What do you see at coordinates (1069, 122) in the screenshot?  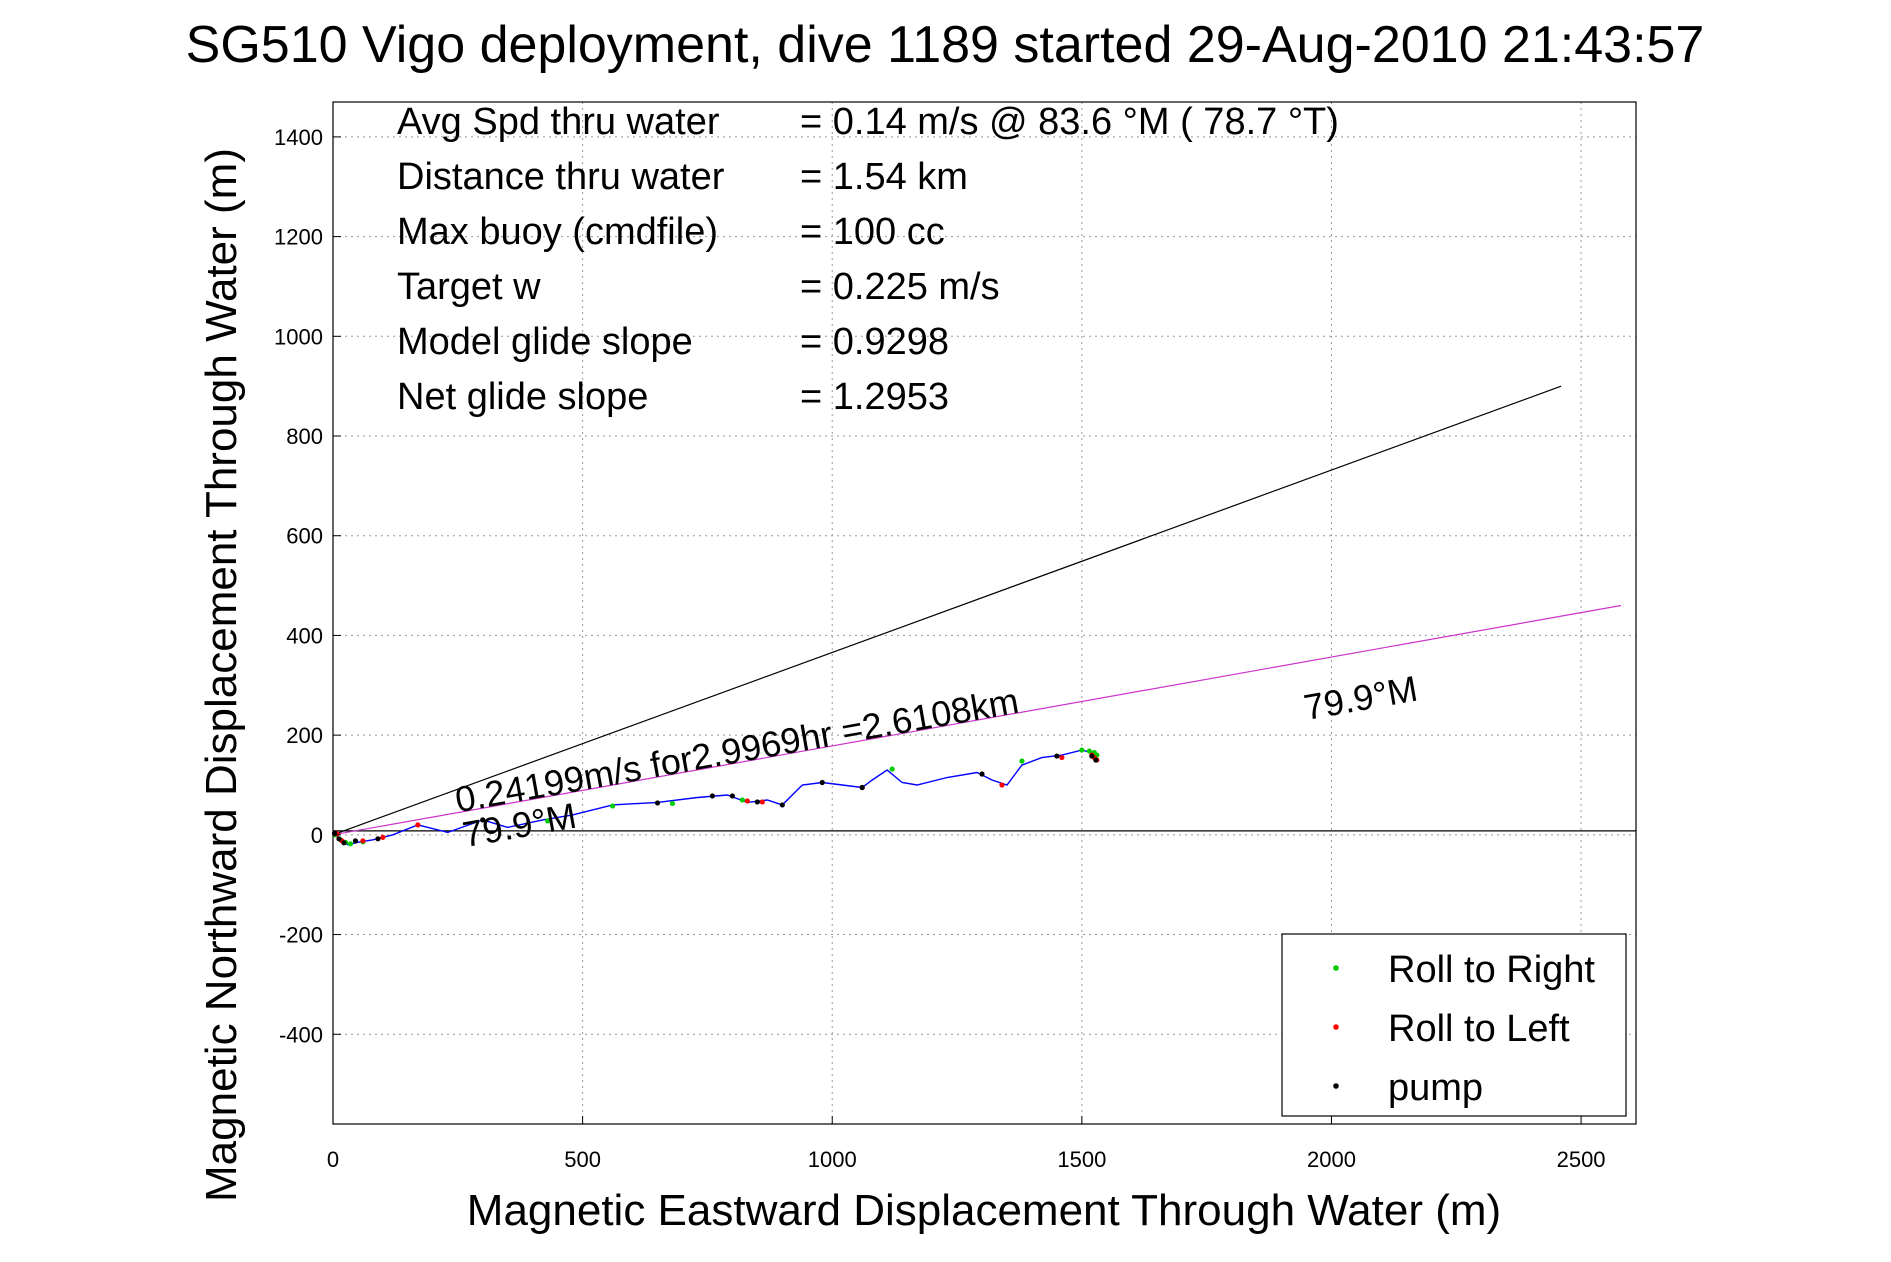 I see `info-value: = 0.14 m/s @ 83.6 °M ( 78.7 °T)` at bounding box center [1069, 122].